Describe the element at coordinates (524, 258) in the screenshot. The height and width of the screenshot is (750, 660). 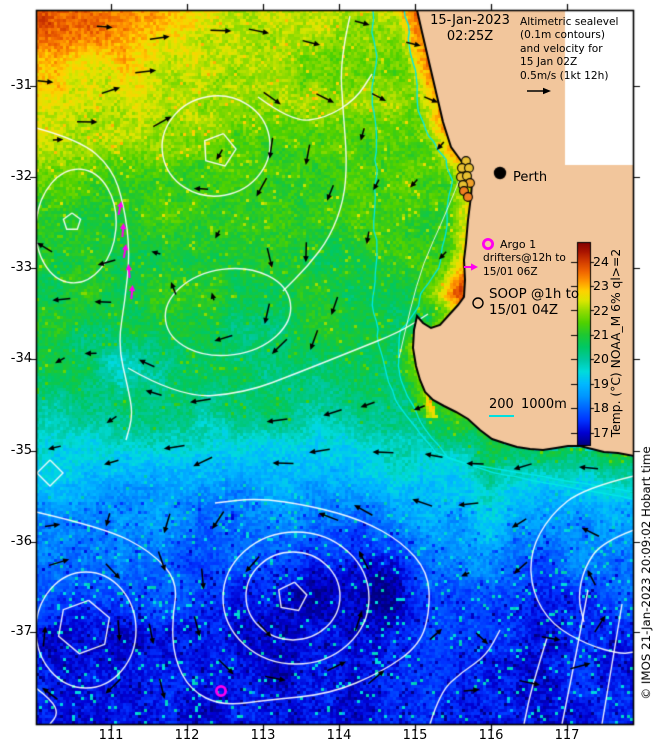
I see `drifters-legend-line1: drifters@12h to` at that location.